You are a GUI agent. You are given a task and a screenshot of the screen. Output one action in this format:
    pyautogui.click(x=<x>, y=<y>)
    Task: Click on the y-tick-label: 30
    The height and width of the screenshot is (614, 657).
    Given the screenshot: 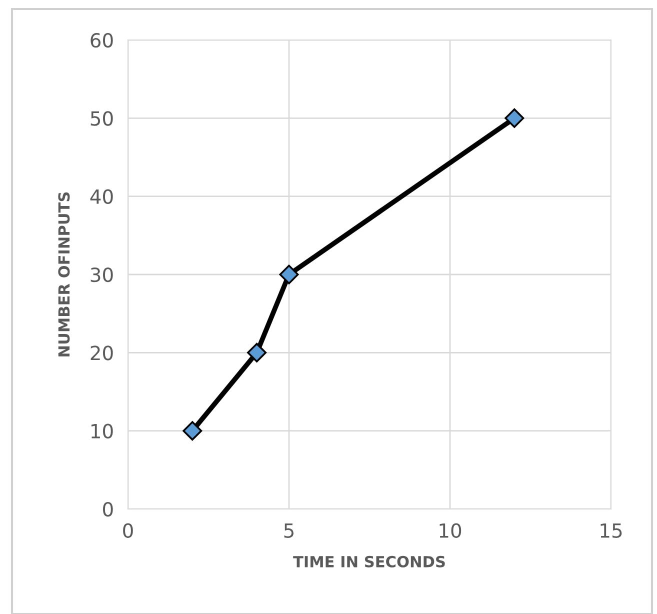 What is the action you would take?
    pyautogui.click(x=101, y=274)
    